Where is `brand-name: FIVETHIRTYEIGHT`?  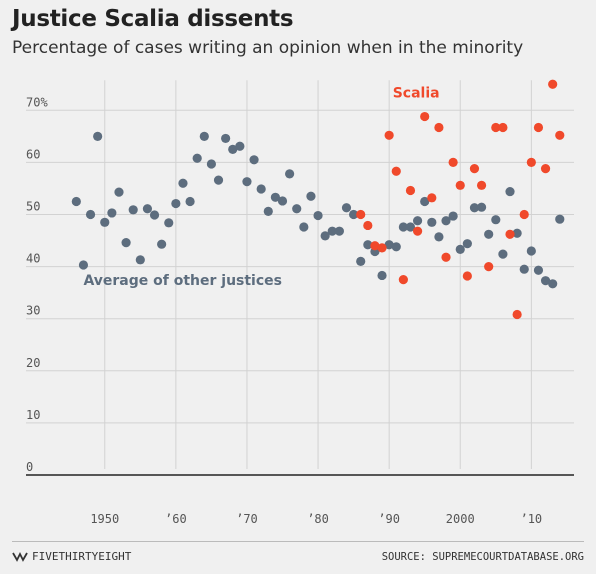
brand-name: FIVETHIRTYEIGHT is located at coordinates (82, 556).